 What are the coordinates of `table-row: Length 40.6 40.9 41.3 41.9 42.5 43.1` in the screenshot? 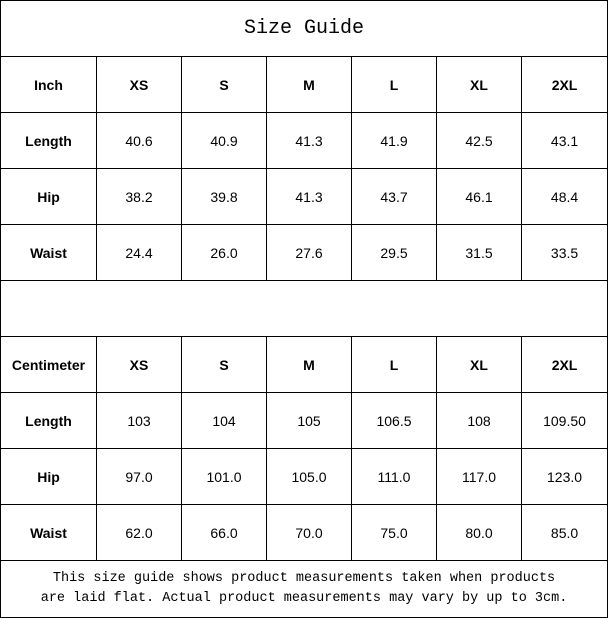 It's located at (304, 140).